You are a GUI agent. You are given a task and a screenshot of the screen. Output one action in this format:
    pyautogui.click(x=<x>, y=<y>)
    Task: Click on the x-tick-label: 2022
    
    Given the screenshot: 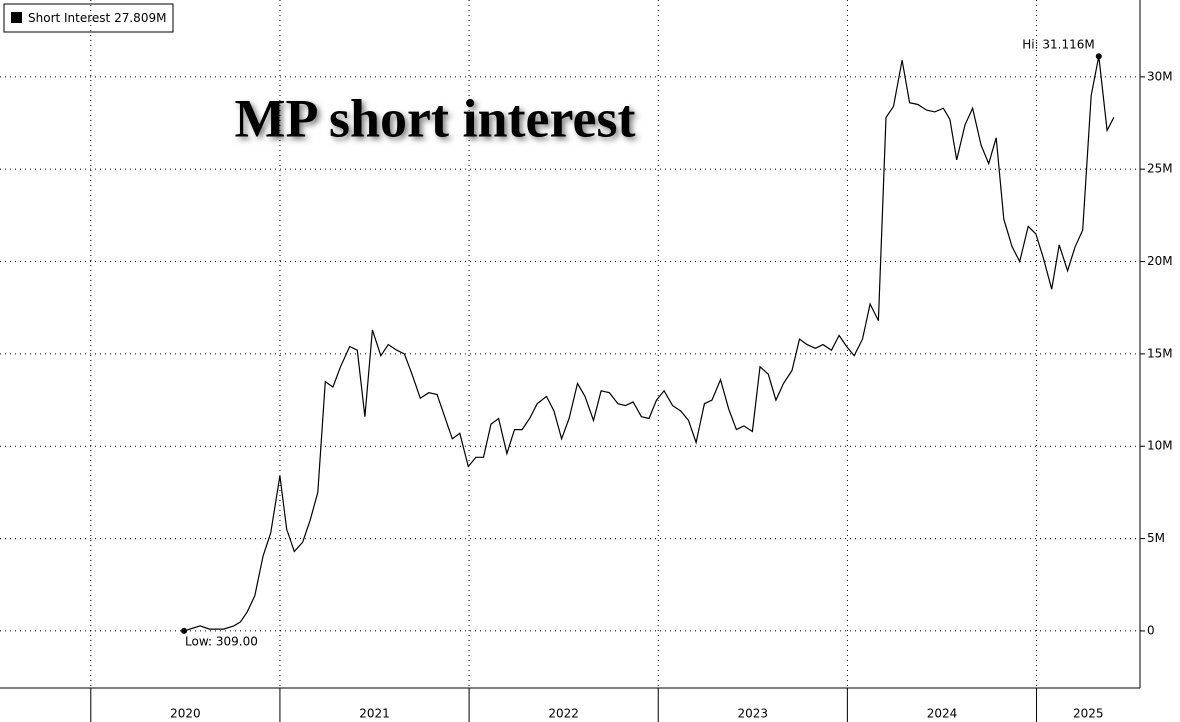 What is the action you would take?
    pyautogui.click(x=563, y=714)
    